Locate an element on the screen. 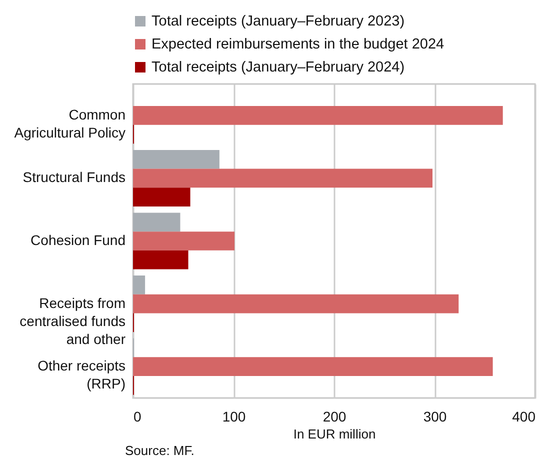  legend-label: Total receipts (January–February 2023) is located at coordinates (278, 21).